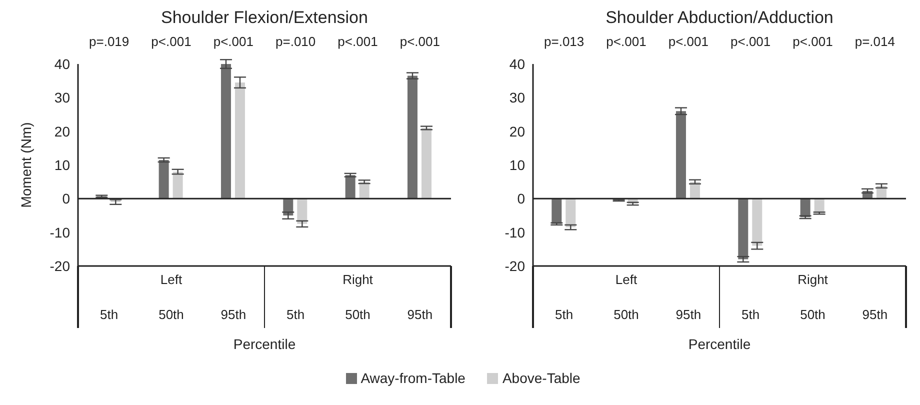  I want to click on text: p=.013, so click(564, 41).